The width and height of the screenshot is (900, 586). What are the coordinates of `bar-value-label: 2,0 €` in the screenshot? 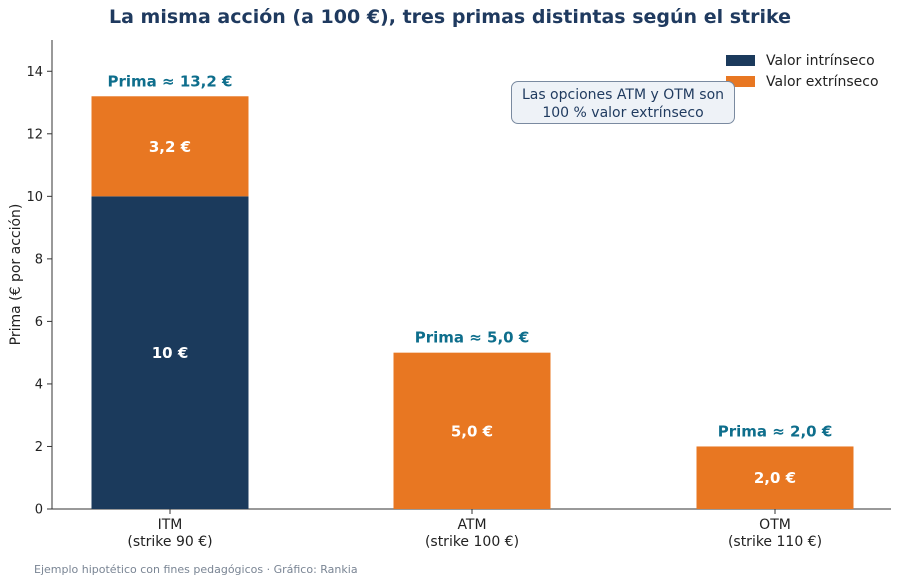 It's located at (775, 478).